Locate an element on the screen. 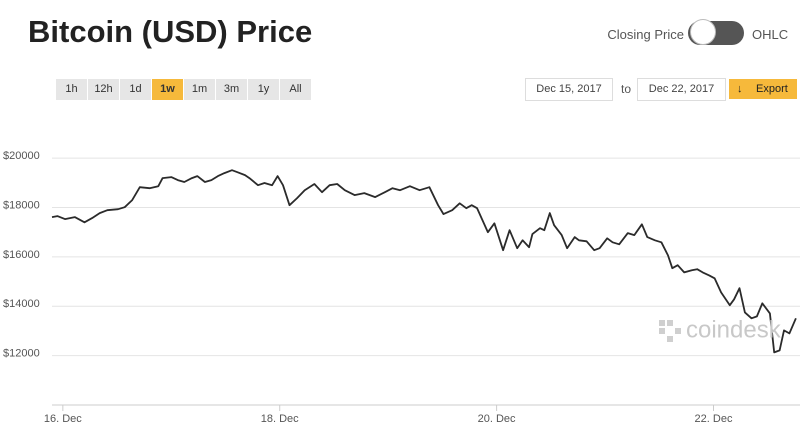 This screenshot has height=435, width=800. date-separator: to is located at coordinates (626, 89).